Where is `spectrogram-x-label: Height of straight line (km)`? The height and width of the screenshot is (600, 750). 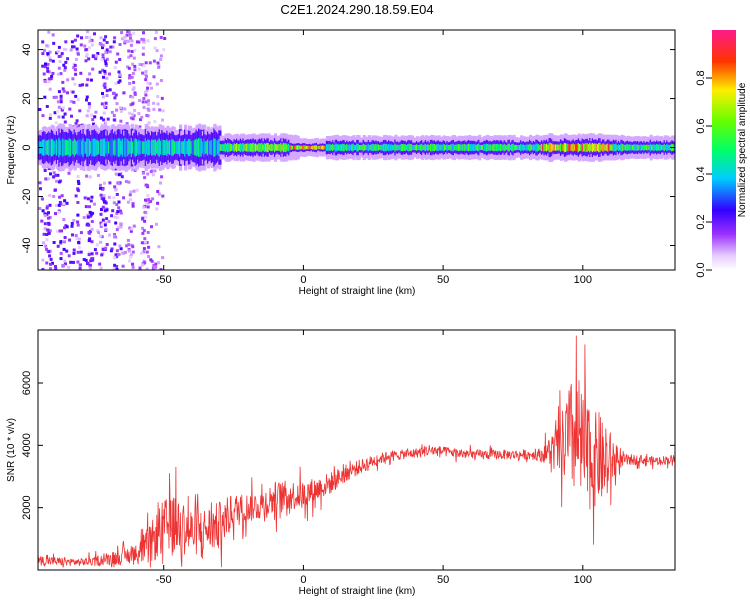 spectrogram-x-label: Height of straight line (km) is located at coordinates (357, 291).